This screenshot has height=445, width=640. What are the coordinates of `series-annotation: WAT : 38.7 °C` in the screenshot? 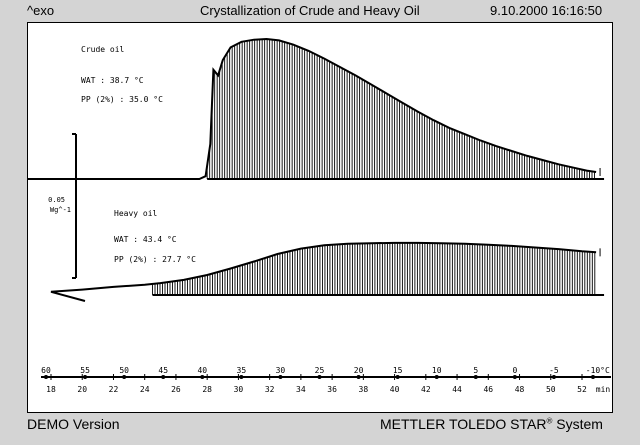 It's located at (112, 80).